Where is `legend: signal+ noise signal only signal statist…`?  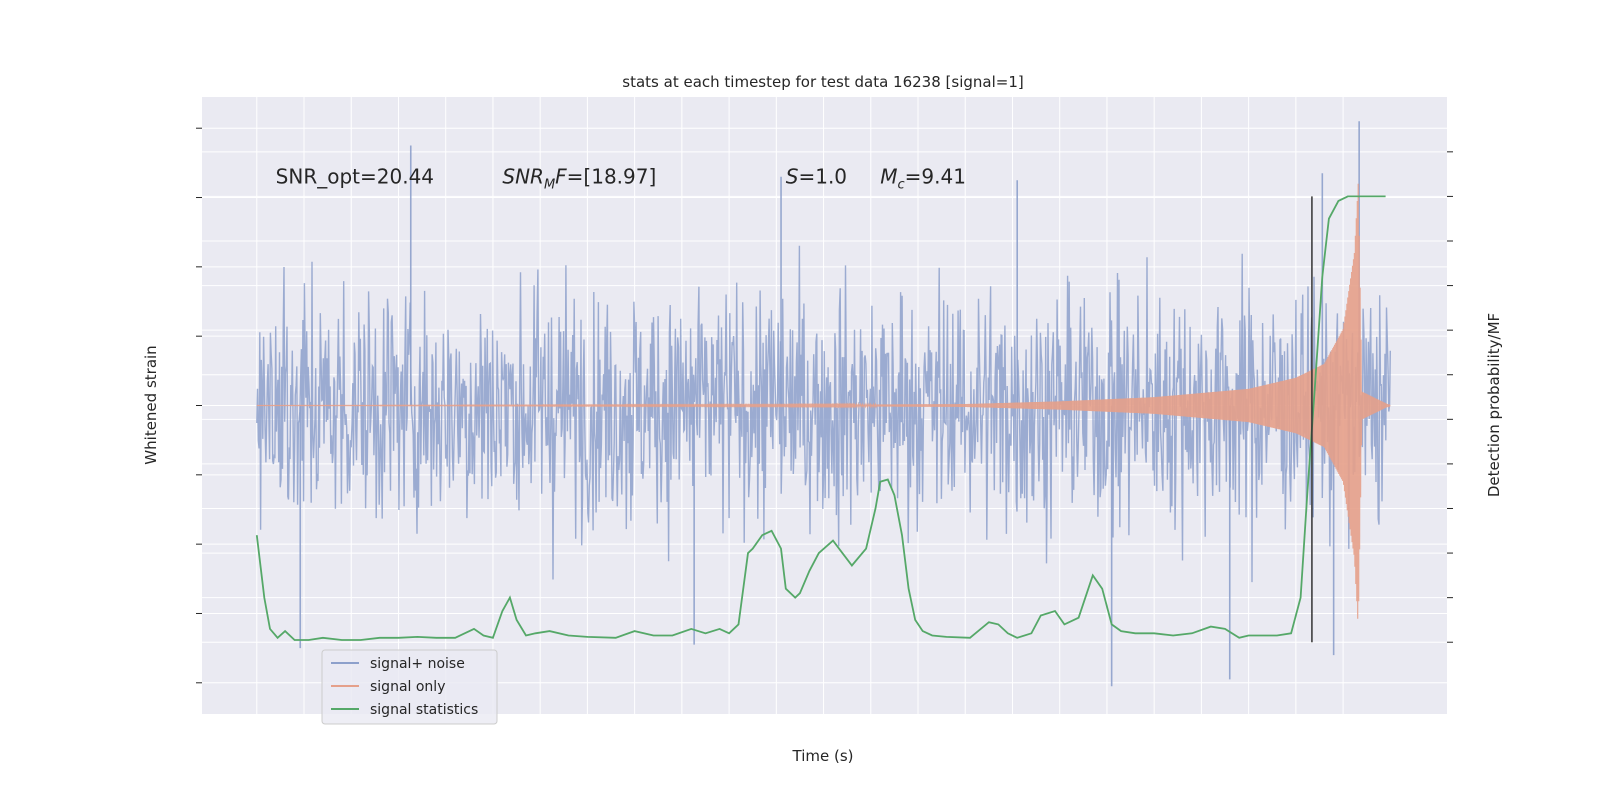 legend: signal+ noise signal only signal statist… is located at coordinates (409, 687).